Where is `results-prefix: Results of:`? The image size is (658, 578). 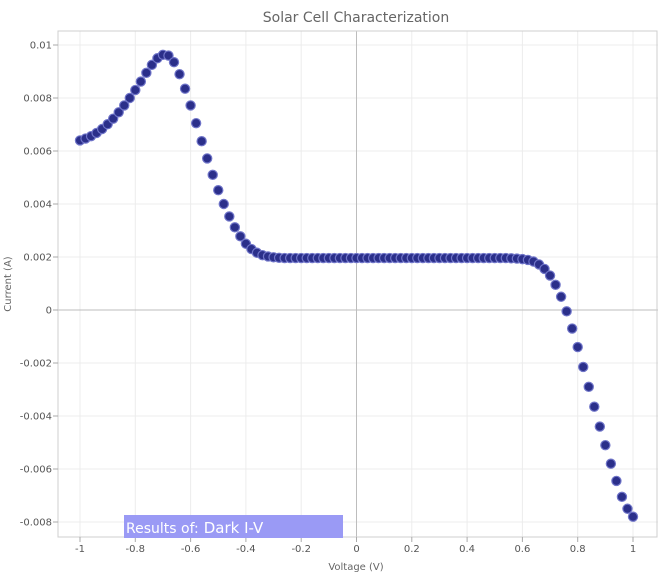 results-prefix: Results of: is located at coordinates (162, 529).